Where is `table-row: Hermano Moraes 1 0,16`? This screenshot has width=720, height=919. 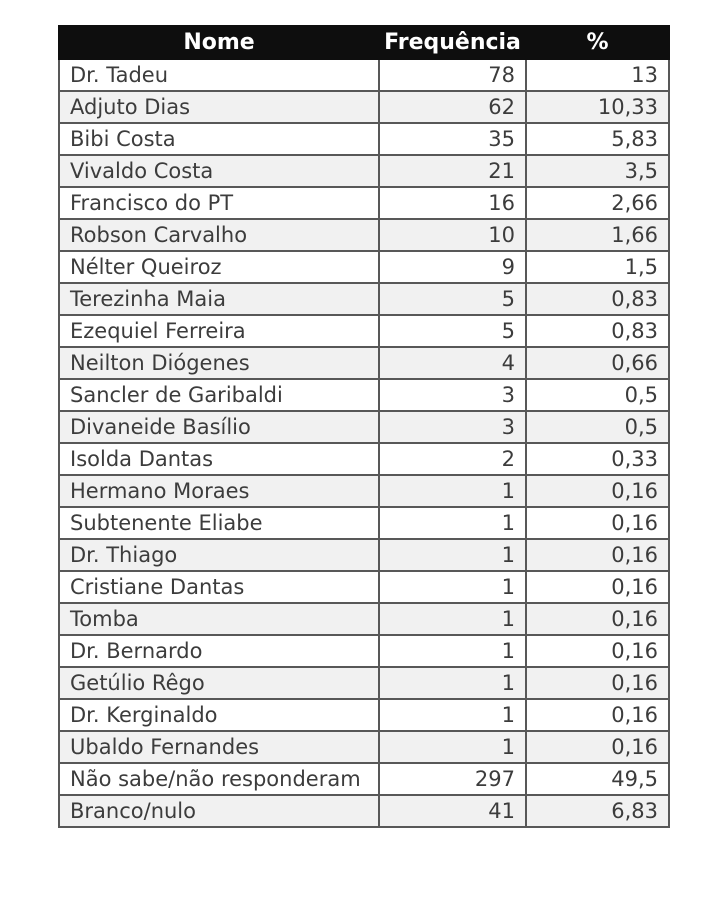 table-row: Hermano Moraes 1 0,16 is located at coordinates (364, 491).